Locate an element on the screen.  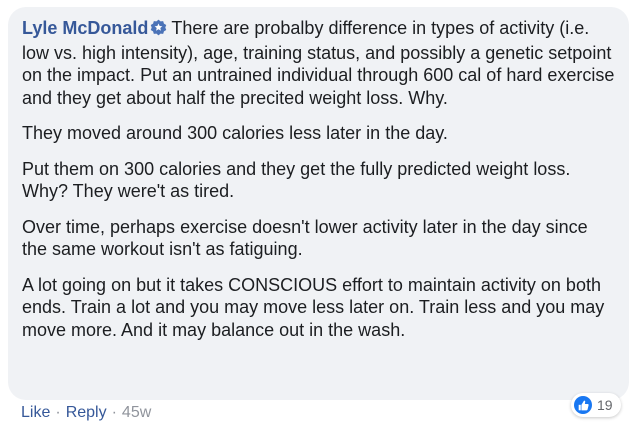
reply-button: Reply is located at coordinates (86, 412).